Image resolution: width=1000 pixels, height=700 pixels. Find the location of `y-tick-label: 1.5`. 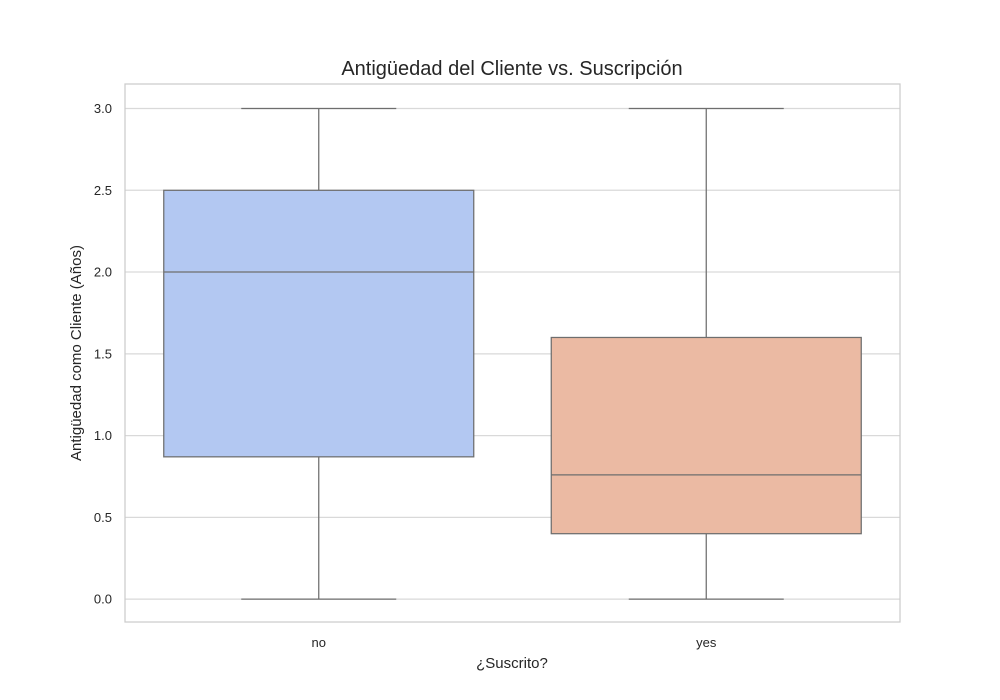

y-tick-label: 1.5 is located at coordinates (103, 353).